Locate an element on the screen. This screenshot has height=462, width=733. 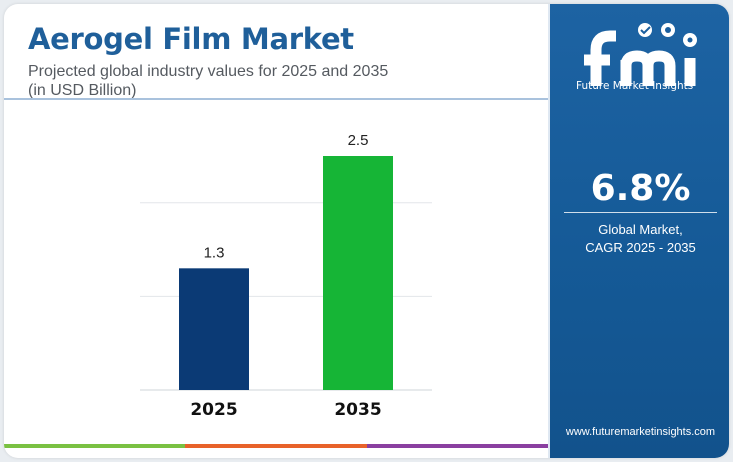
website-link: www.futuremarketinsights.com is located at coordinates (640, 432).